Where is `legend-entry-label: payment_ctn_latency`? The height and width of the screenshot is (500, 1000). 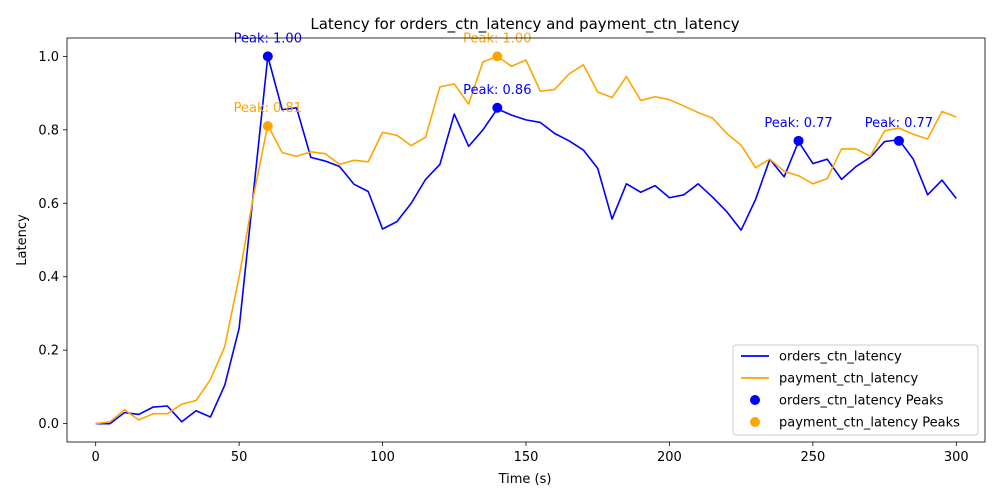
legend-entry-label: payment_ctn_latency is located at coordinates (848, 379).